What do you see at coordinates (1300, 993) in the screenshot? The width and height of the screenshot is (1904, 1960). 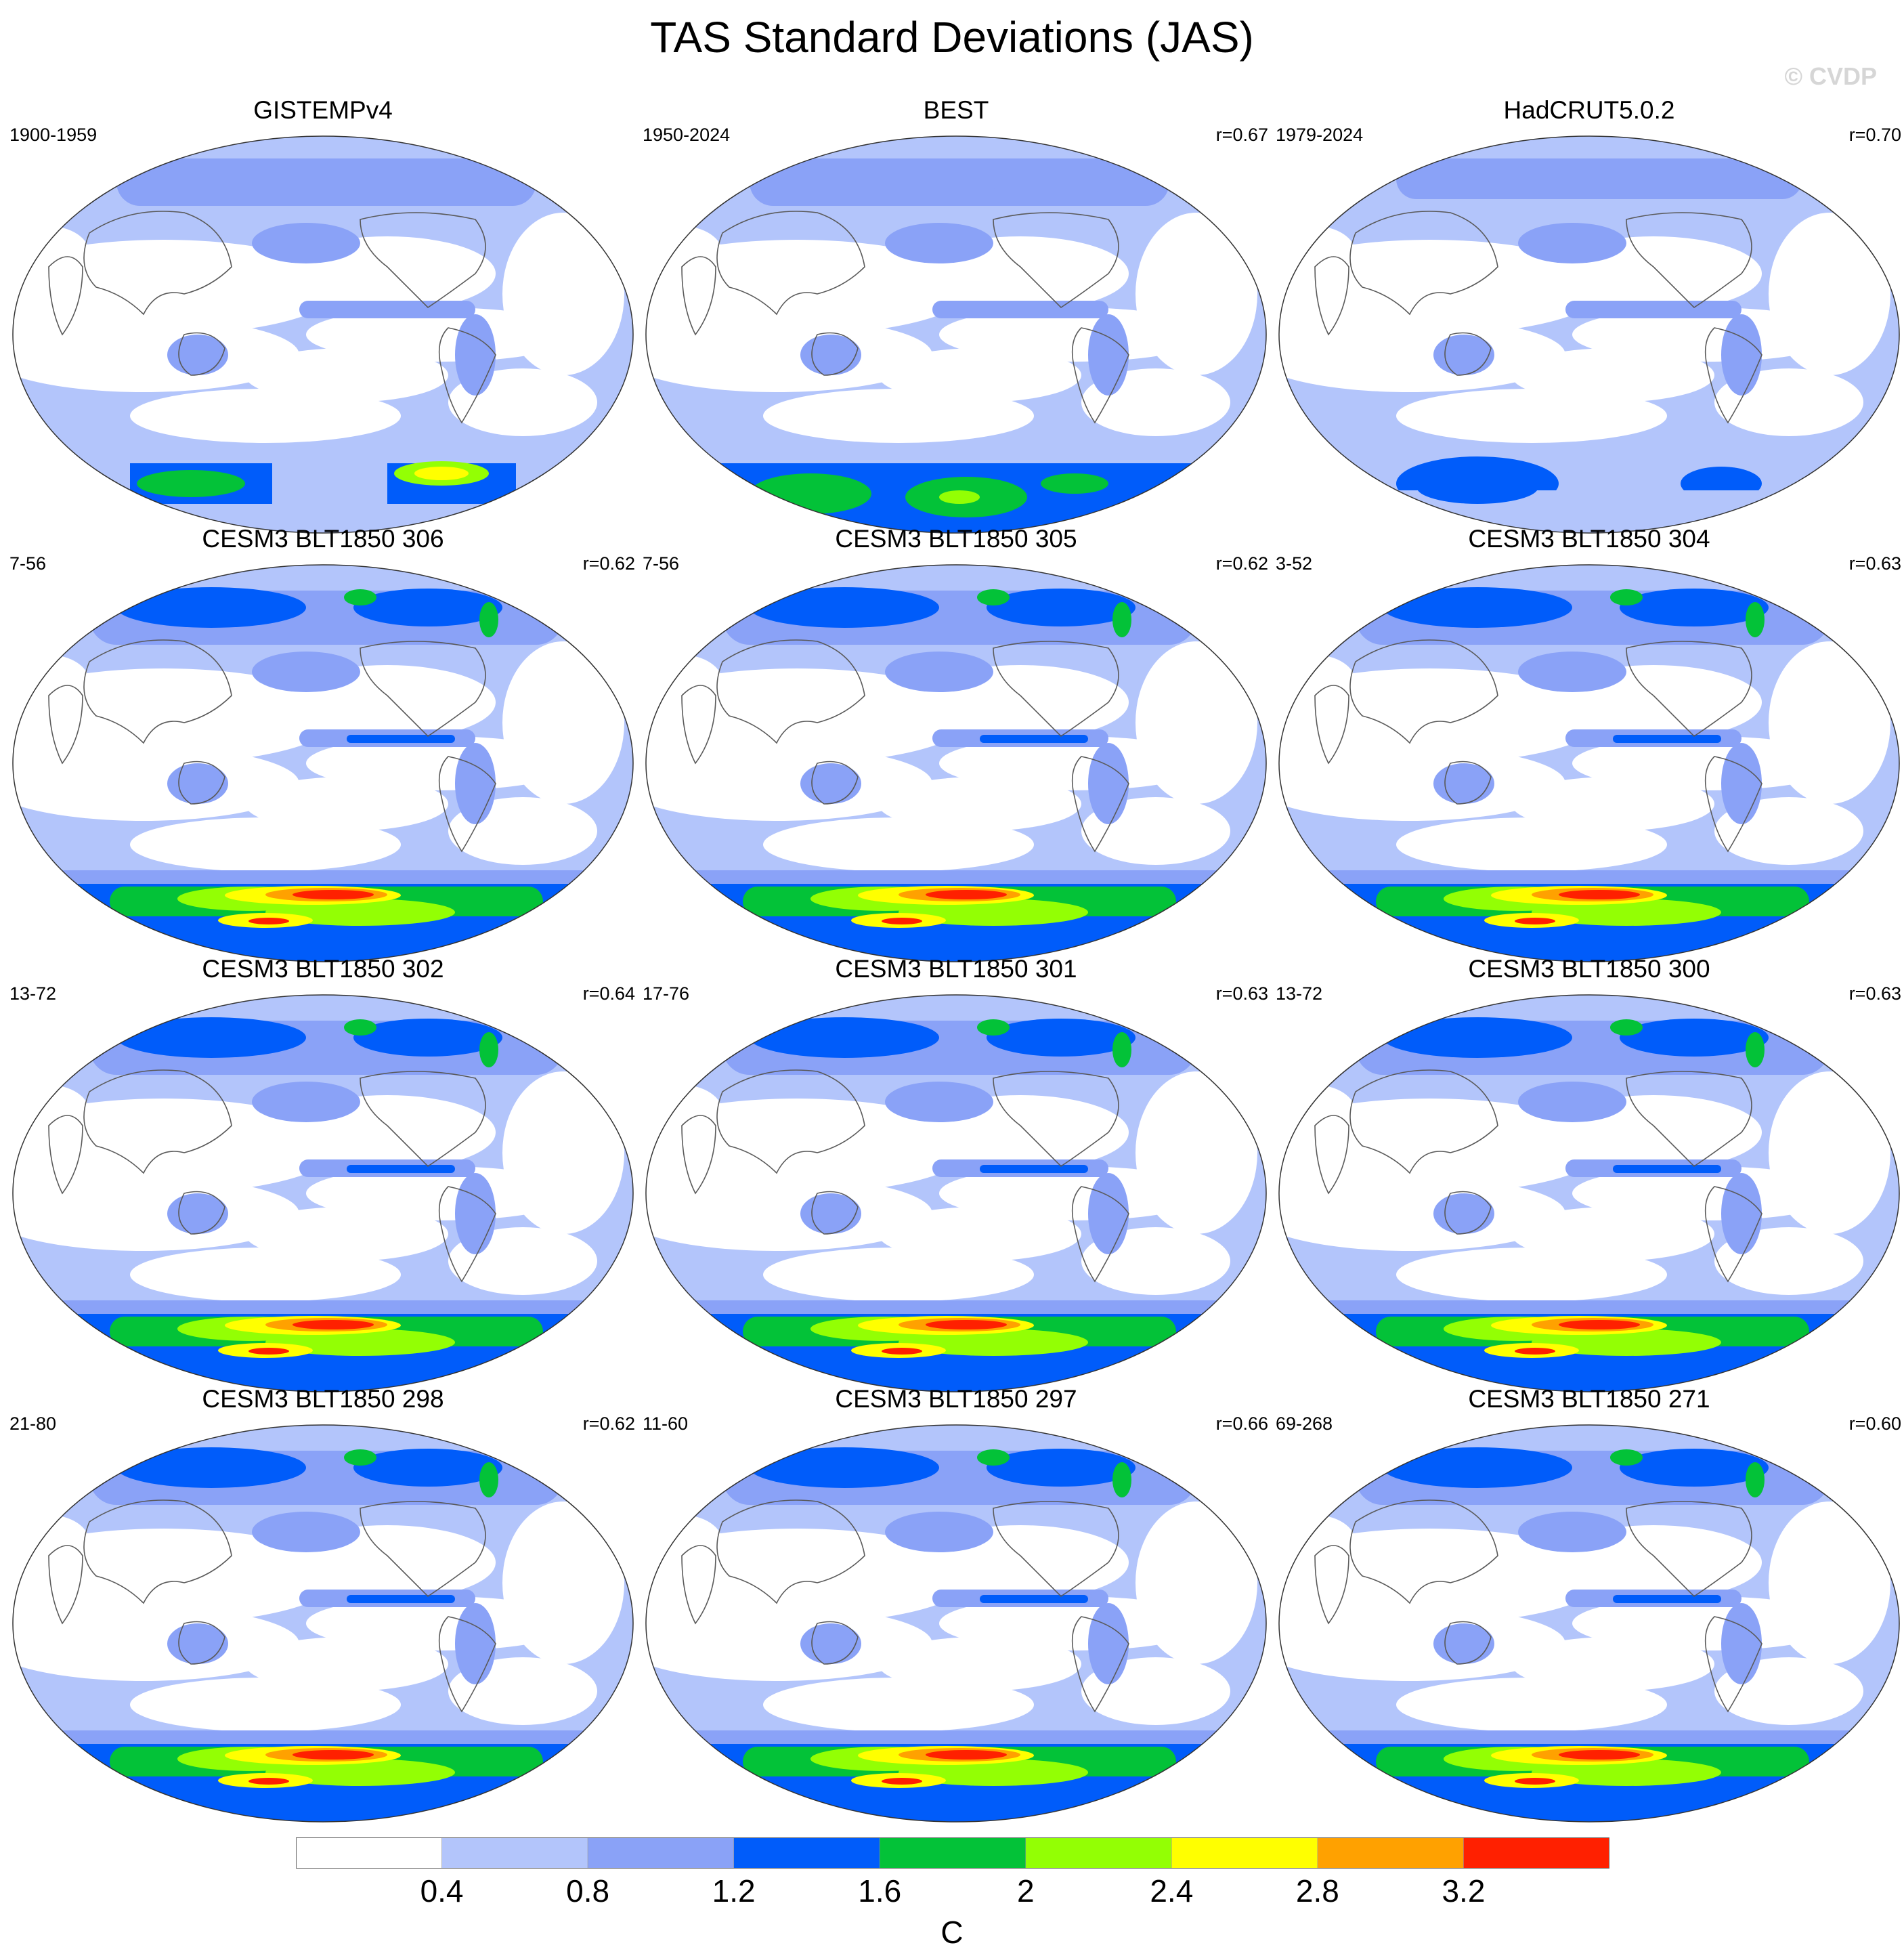 I see `panel-period: 13-72` at bounding box center [1300, 993].